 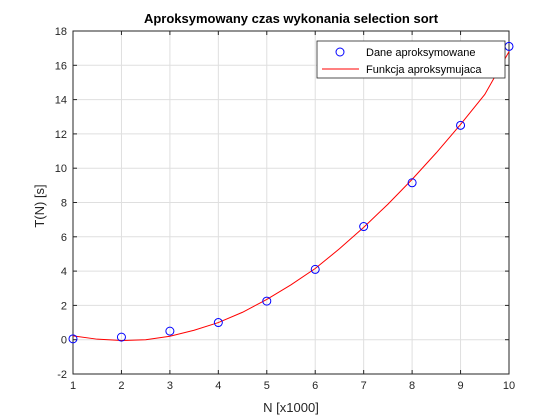 What do you see at coordinates (412, 386) in the screenshot?
I see `x-tick-label: 8` at bounding box center [412, 386].